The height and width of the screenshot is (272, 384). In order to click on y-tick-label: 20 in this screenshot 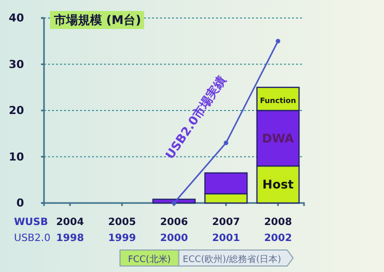, I will do `click(16, 111)`.